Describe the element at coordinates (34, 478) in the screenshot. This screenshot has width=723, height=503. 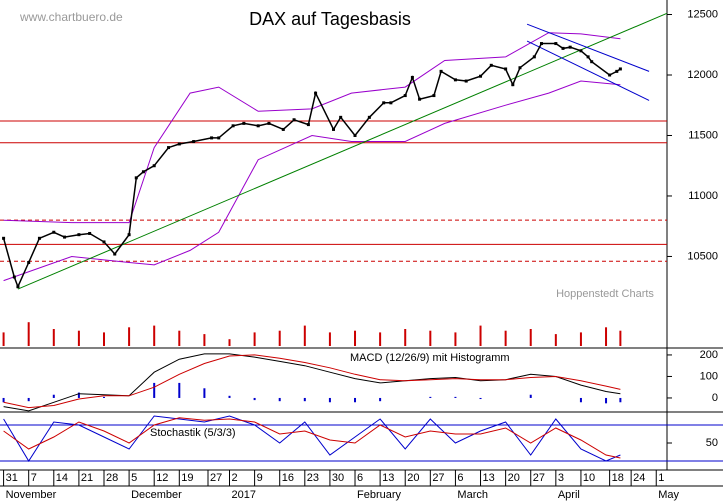
I see `x-tick-label: 7` at that location.